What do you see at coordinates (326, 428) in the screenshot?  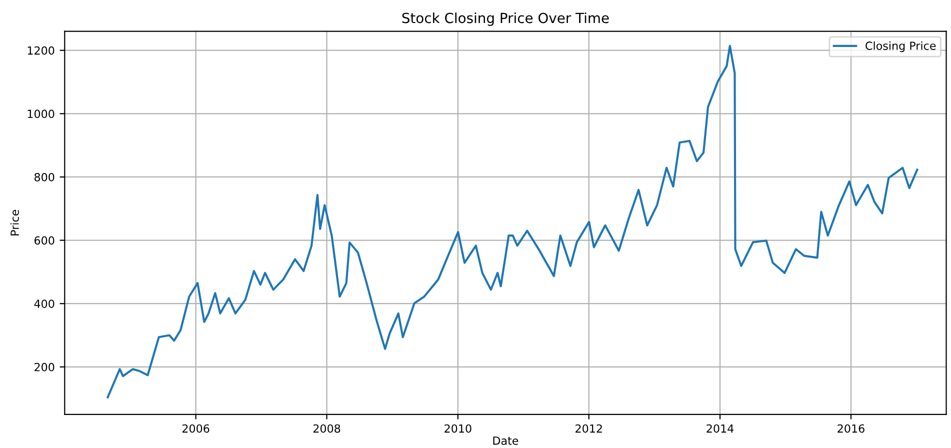 I see `x-tick-label: 2008` at bounding box center [326, 428].